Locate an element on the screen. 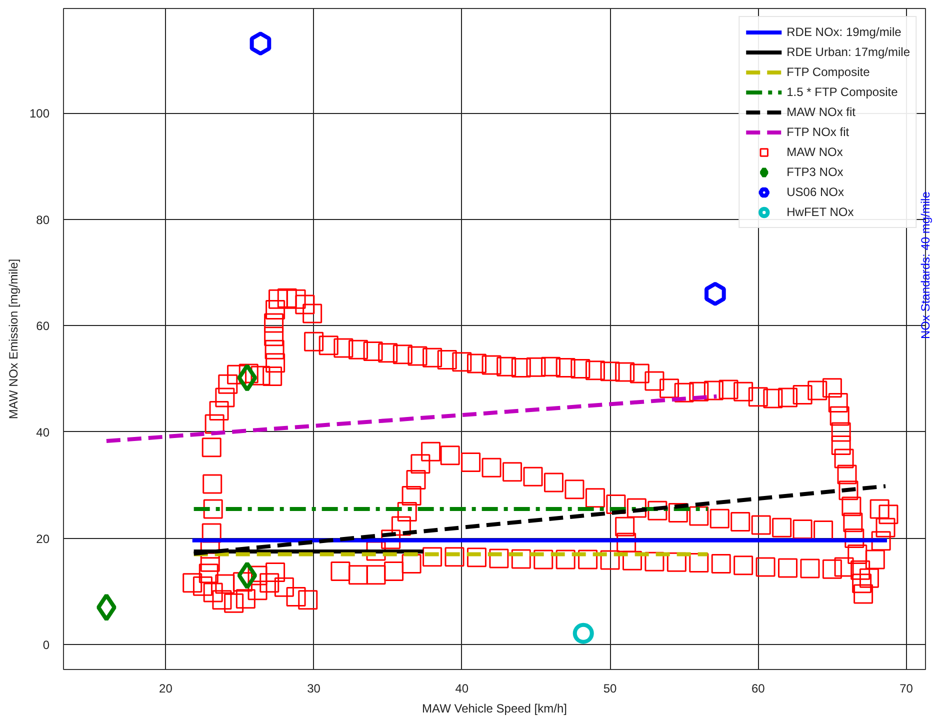 This screenshot has height=718, width=943. legend-label: RDE NOx: 19mg/mile is located at coordinates (844, 32).